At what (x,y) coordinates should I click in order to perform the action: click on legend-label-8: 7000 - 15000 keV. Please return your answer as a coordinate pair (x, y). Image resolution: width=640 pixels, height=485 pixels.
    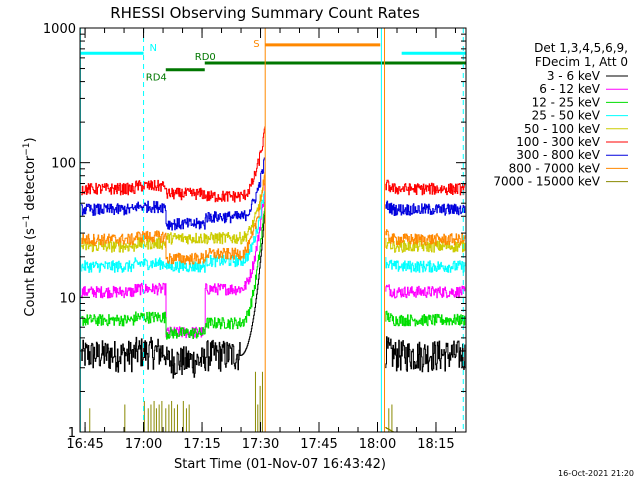
    Looking at the image, I should click on (546, 182).